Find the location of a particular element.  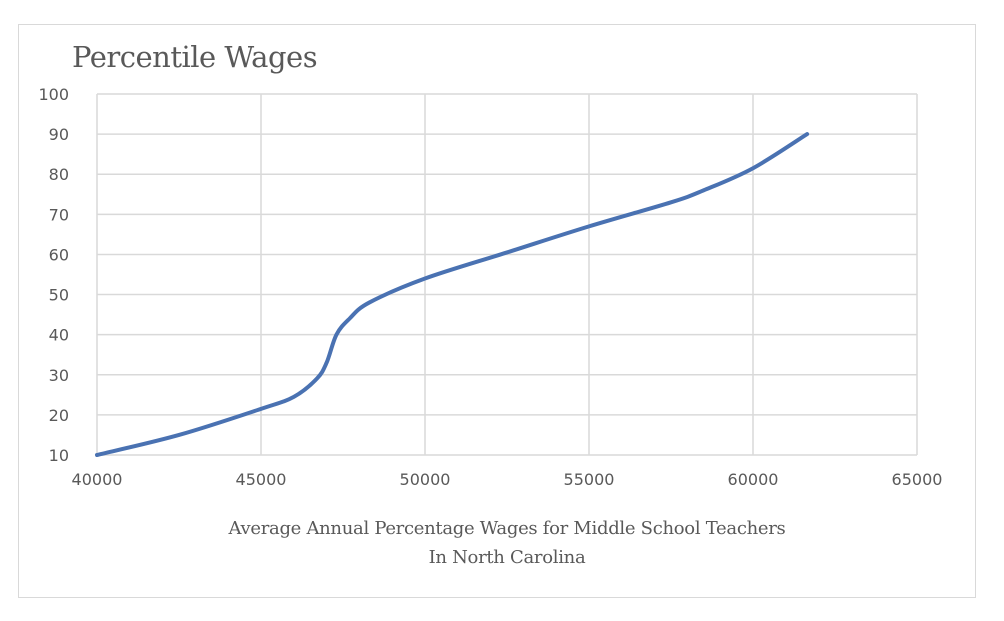

y-tick-label: 30 is located at coordinates (59, 375).